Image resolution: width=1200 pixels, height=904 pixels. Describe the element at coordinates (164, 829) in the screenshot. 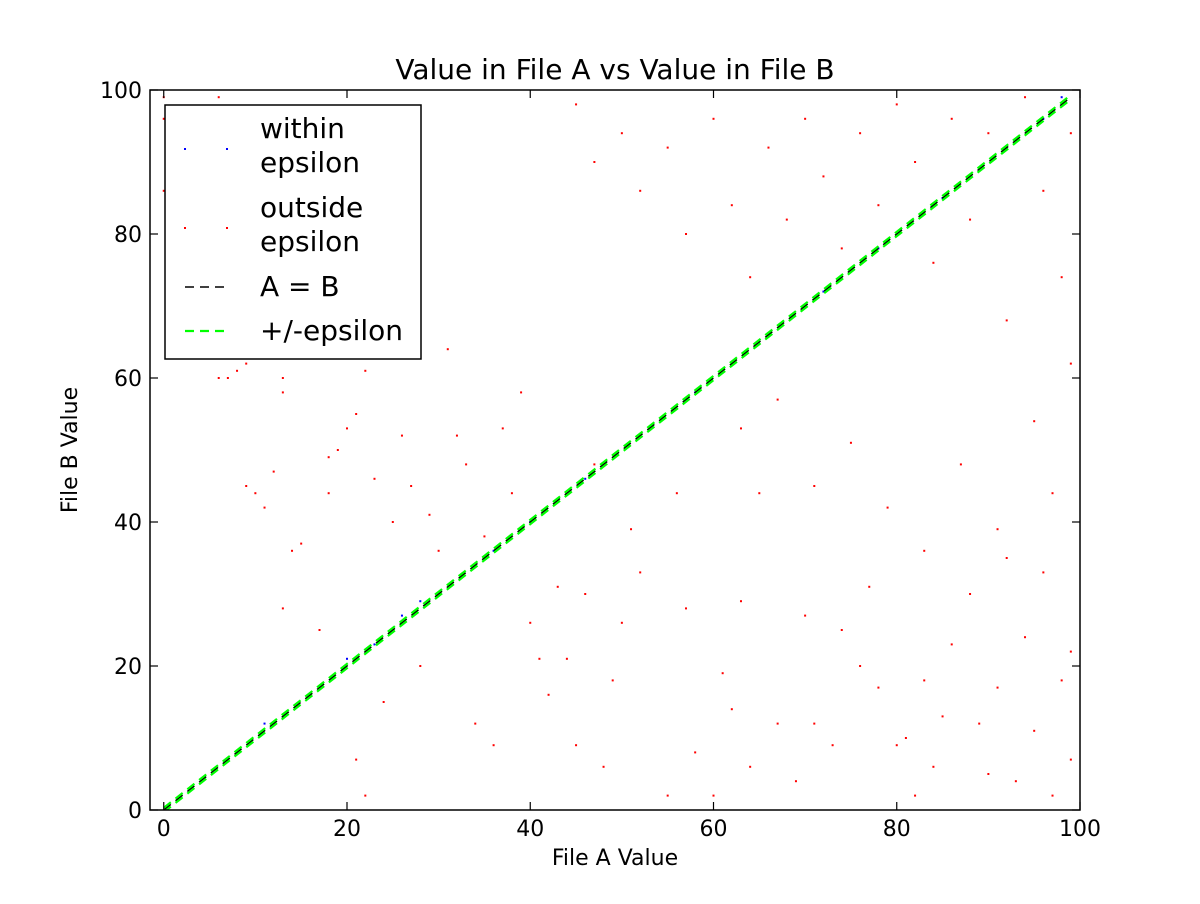

I see `x-tick-label-0: 0` at that location.